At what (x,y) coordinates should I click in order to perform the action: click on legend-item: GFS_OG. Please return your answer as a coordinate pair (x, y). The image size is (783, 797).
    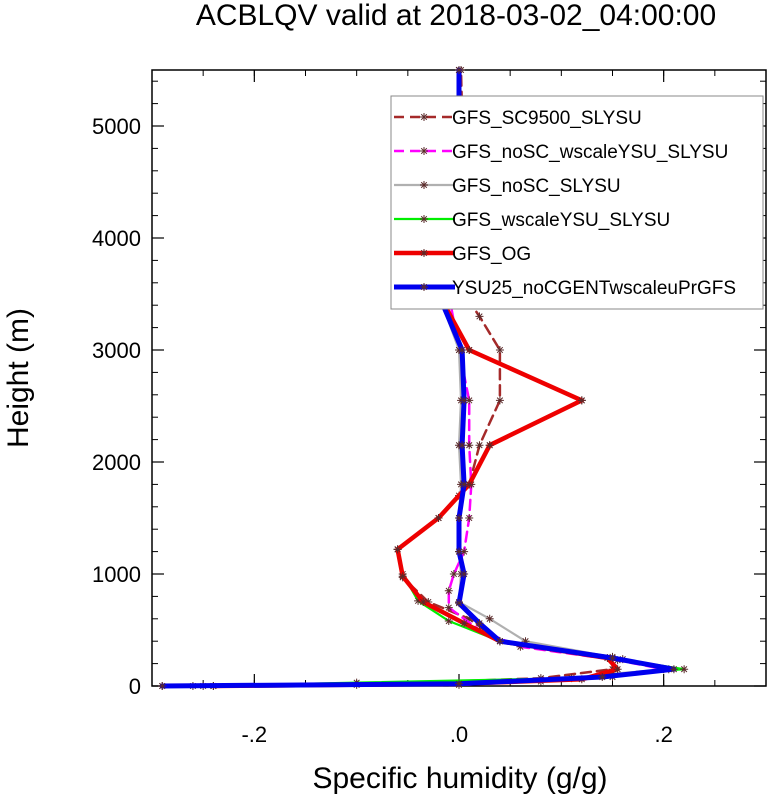
    Looking at the image, I should click on (462, 254).